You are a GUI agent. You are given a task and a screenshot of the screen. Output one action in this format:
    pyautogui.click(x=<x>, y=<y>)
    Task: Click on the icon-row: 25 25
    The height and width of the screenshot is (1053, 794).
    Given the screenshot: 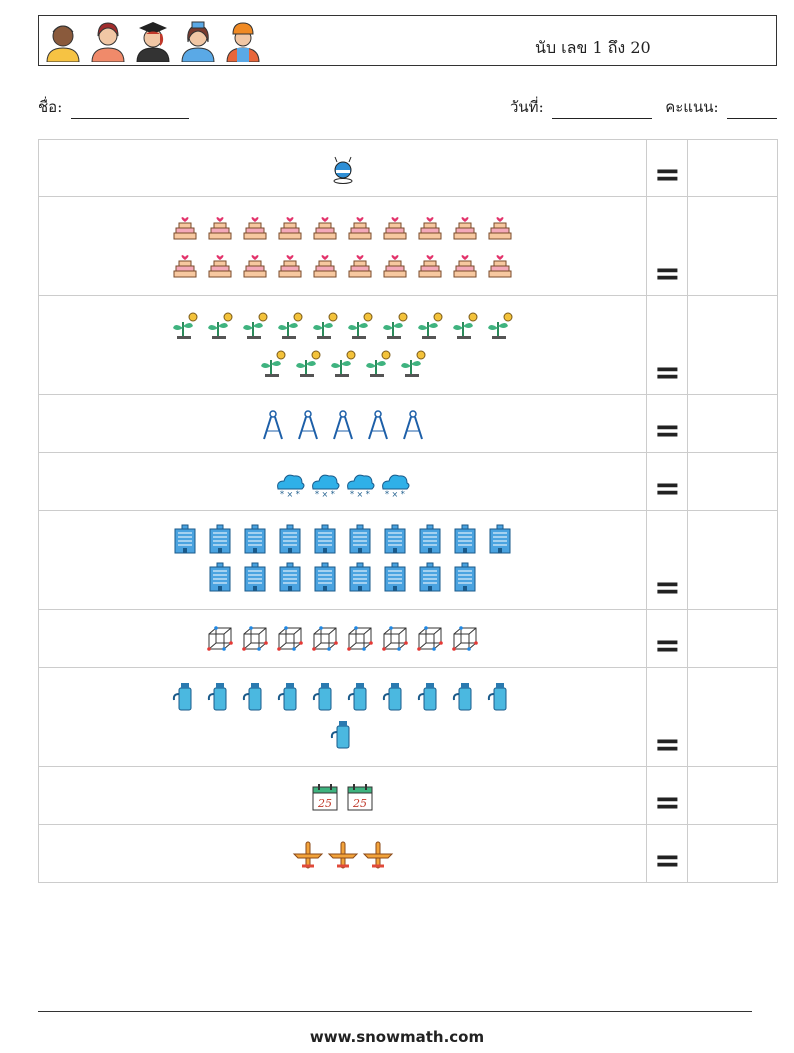 What is the action you would take?
    pyautogui.click(x=342, y=797)
    